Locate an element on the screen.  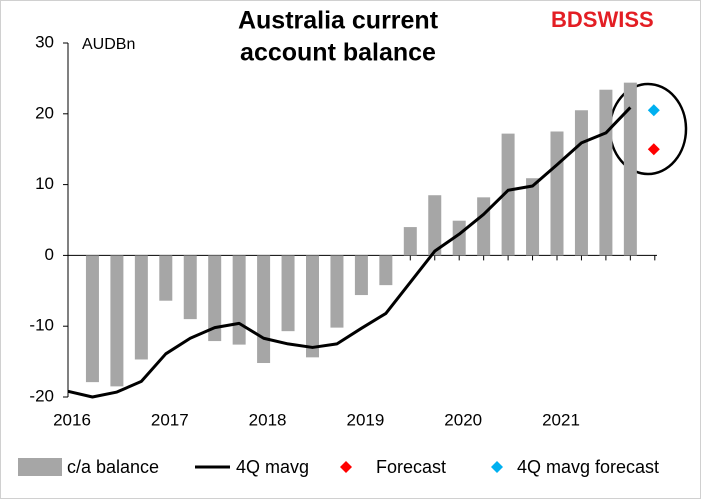
legend-label: c/a balance is located at coordinates (113, 467).